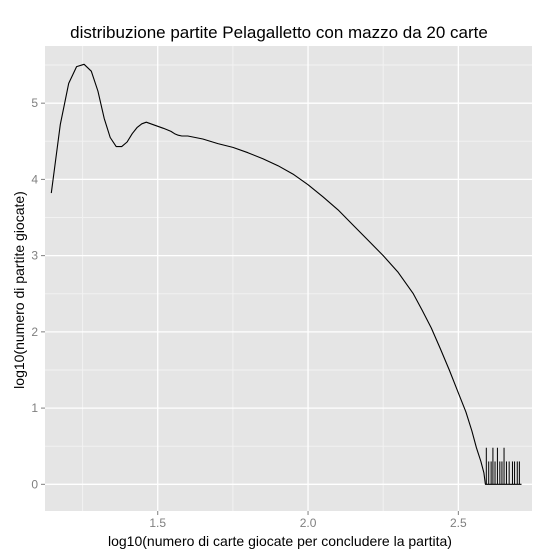 This screenshot has width=556, height=557. What do you see at coordinates (34, 332) in the screenshot?
I see `y-tick-label: 2` at bounding box center [34, 332].